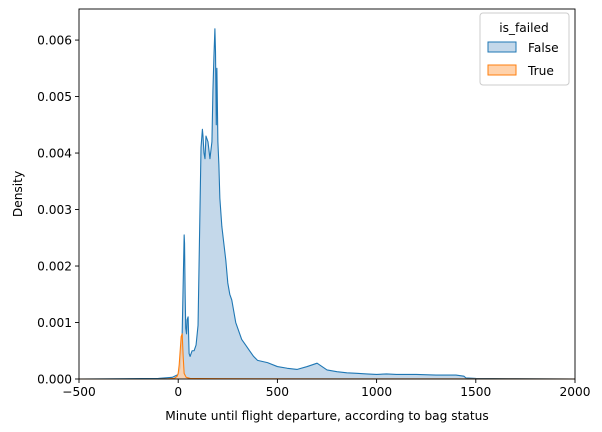 This screenshot has width=602, height=432. I want to click on y-tick-label: 0.002, so click(54, 266).